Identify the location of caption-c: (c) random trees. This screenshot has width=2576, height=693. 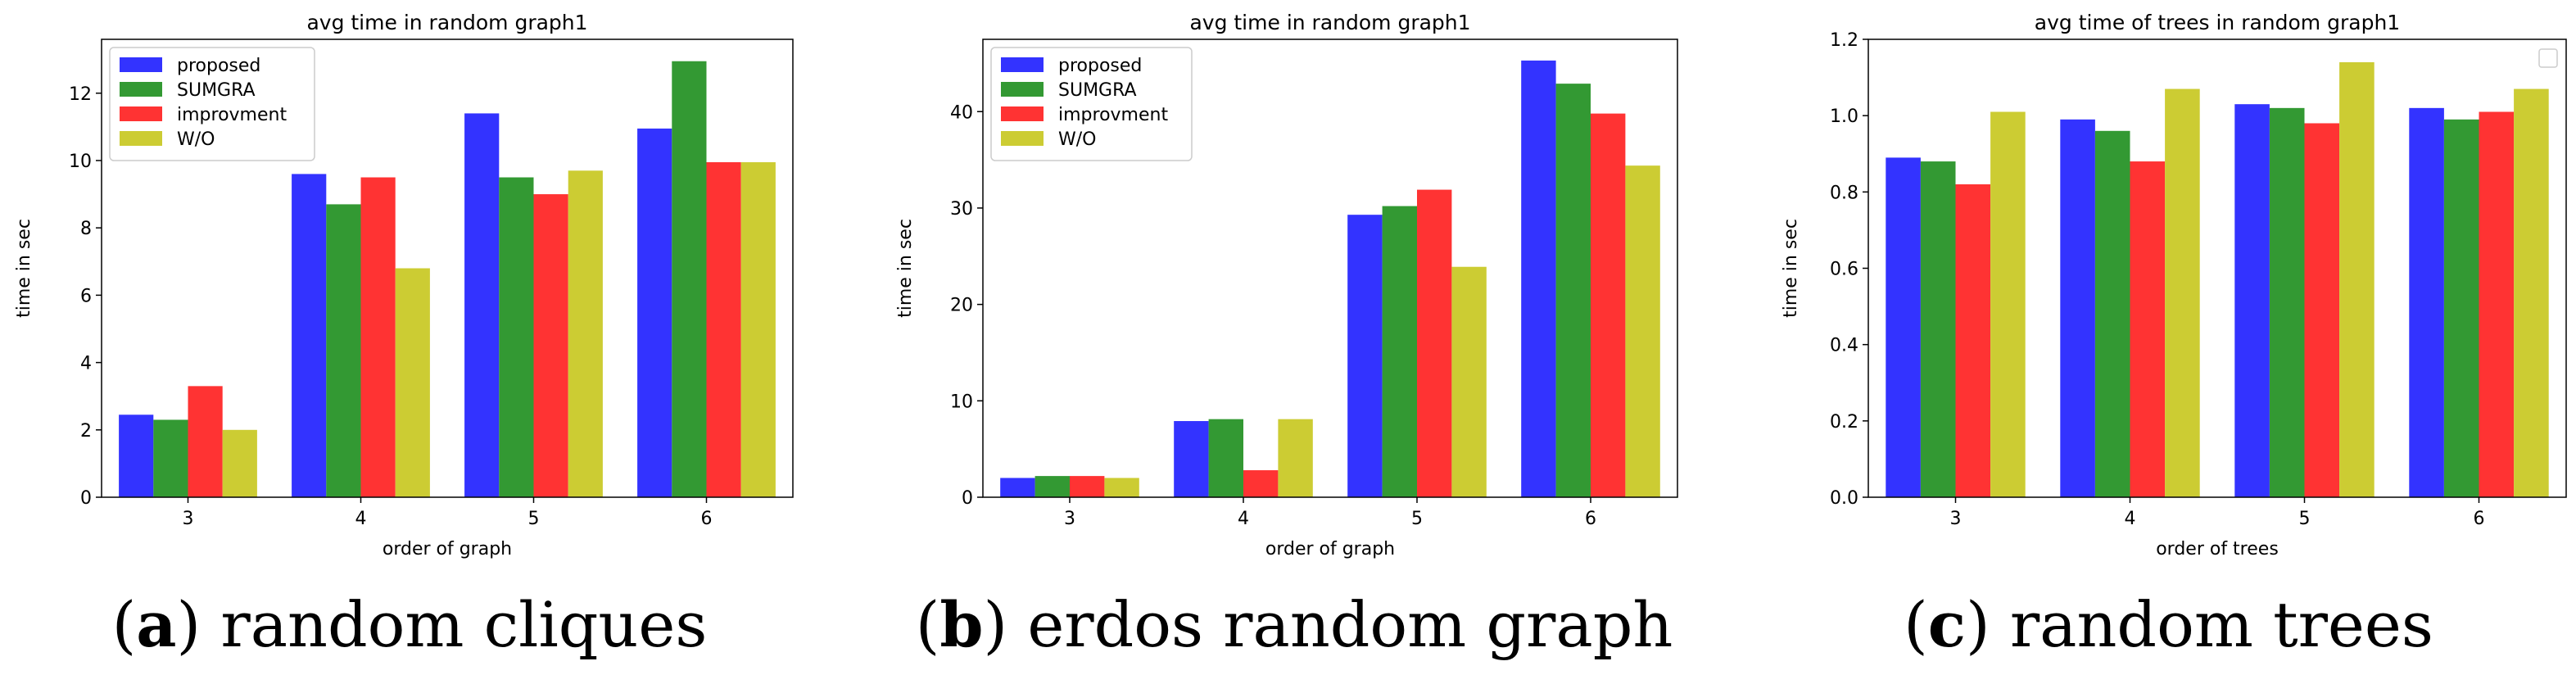
(2168, 624).